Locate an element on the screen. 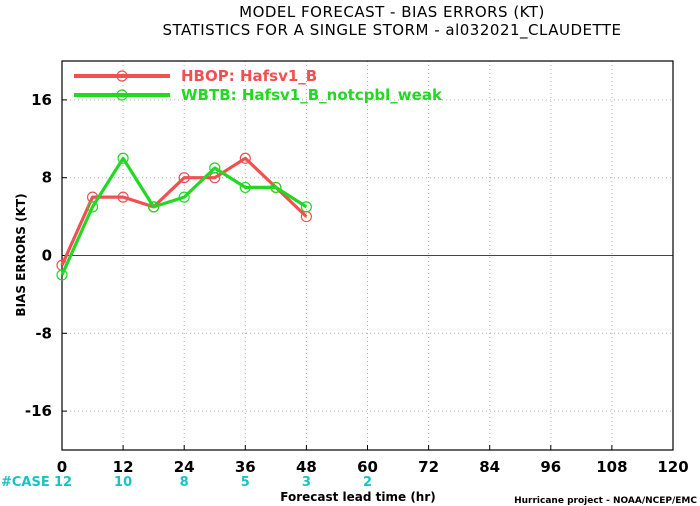 This screenshot has width=700, height=506. case-count: 2 is located at coordinates (367, 482).